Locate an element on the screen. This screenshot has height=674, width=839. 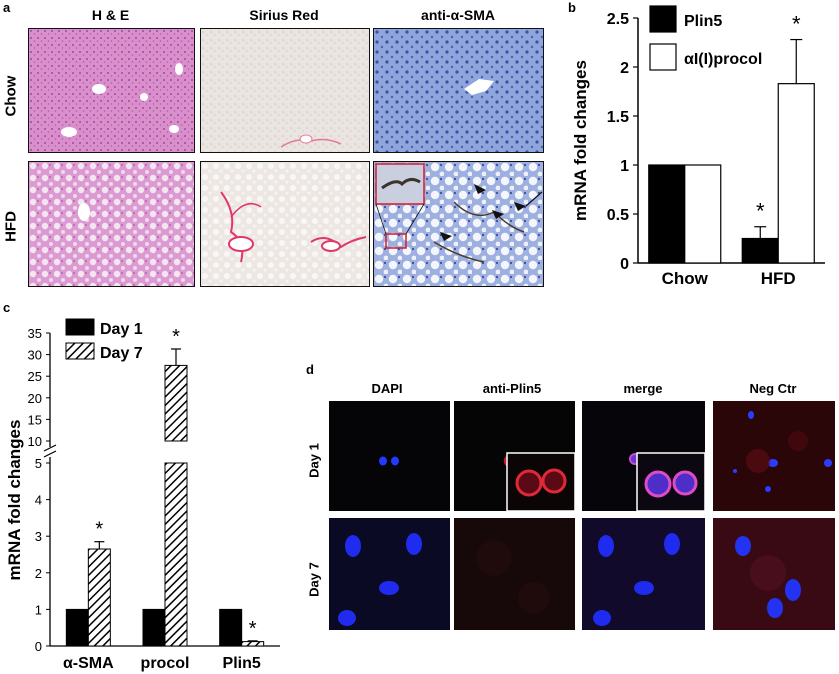
chart-b-y-tick-label: 0.5 is located at coordinates (618, 215).